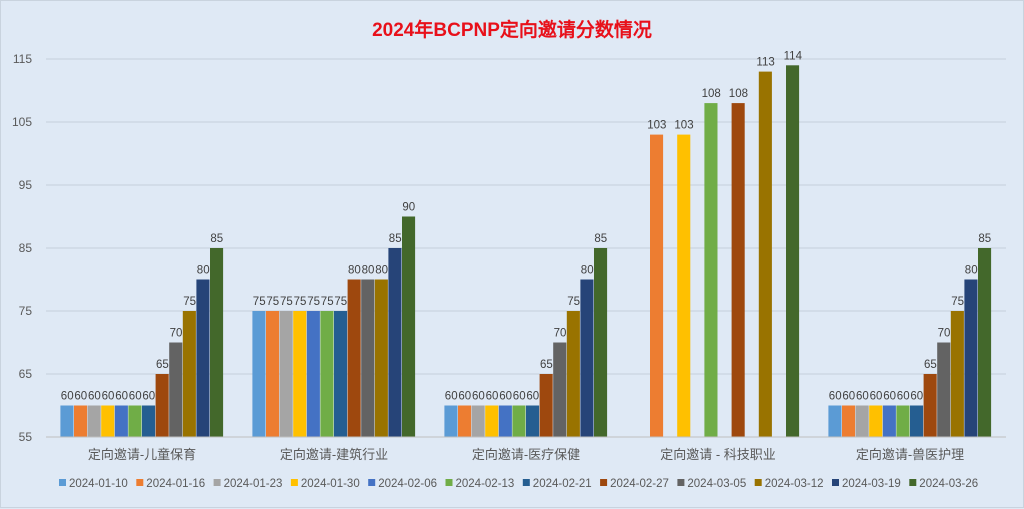 This screenshot has height=509, width=1024. Describe the element at coordinates (716, 484) in the screenshot. I see `legend-label: 2024-03-05` at that location.